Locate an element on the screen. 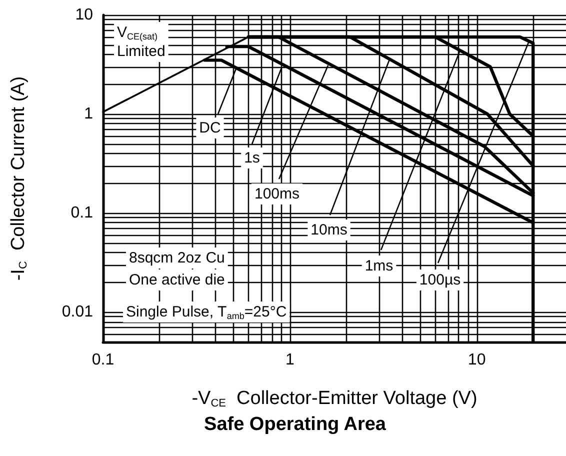 The width and height of the screenshot is (566, 456). y-axis-title: -IC Collector Current (A) is located at coordinates (19, 178).